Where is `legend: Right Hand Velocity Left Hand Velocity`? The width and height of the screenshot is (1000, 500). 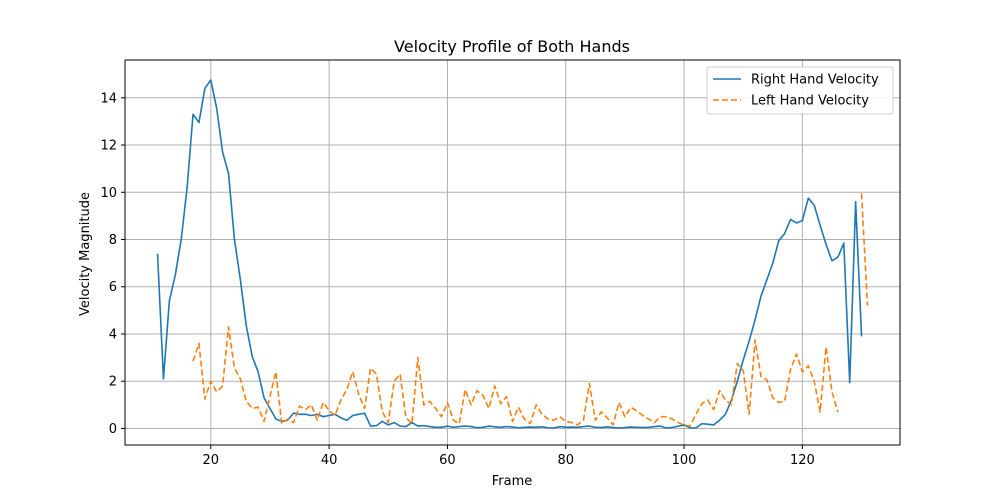 legend: Right Hand Velocity Left Hand Velocity is located at coordinates (800, 90).